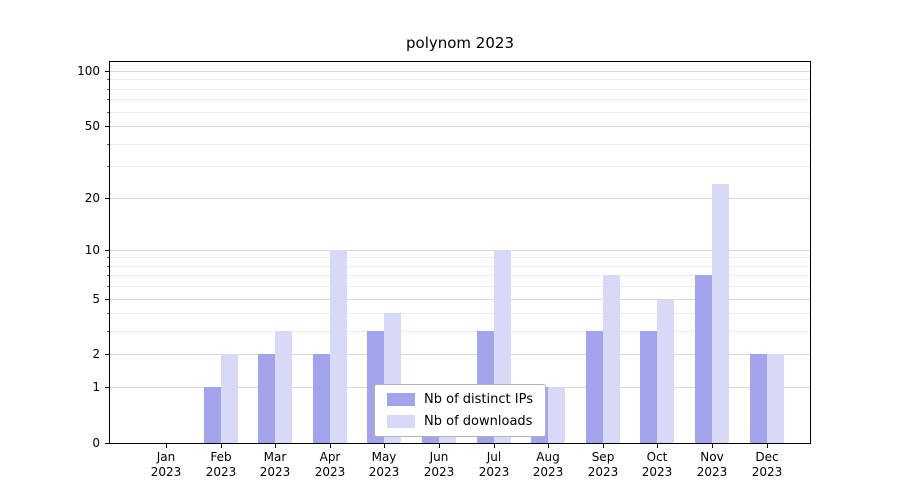 Image resolution: width=900 pixels, height=500 pixels. Describe the element at coordinates (401, 421) in the screenshot. I see `legend-swatch-downloads` at that location.